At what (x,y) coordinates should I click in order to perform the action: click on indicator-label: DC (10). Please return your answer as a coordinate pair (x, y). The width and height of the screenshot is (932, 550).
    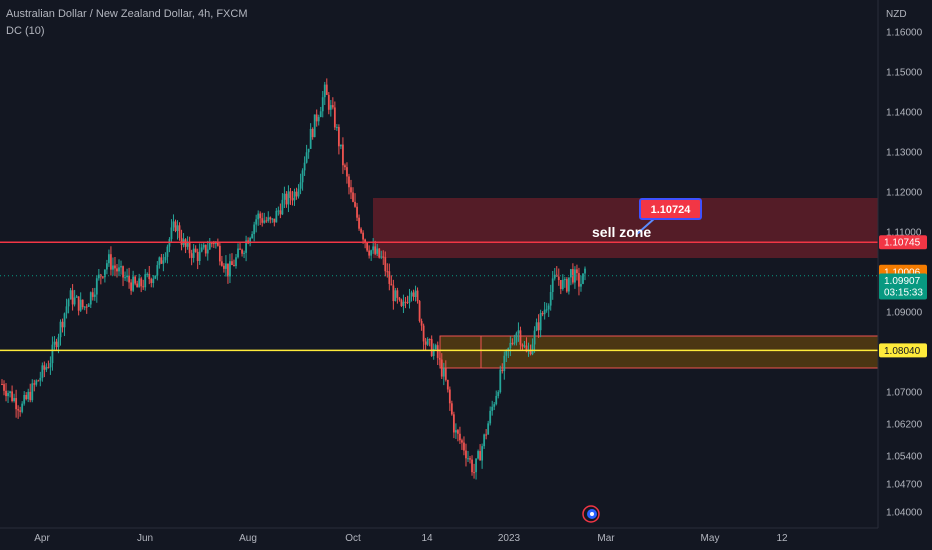
    Looking at the image, I should click on (25, 31).